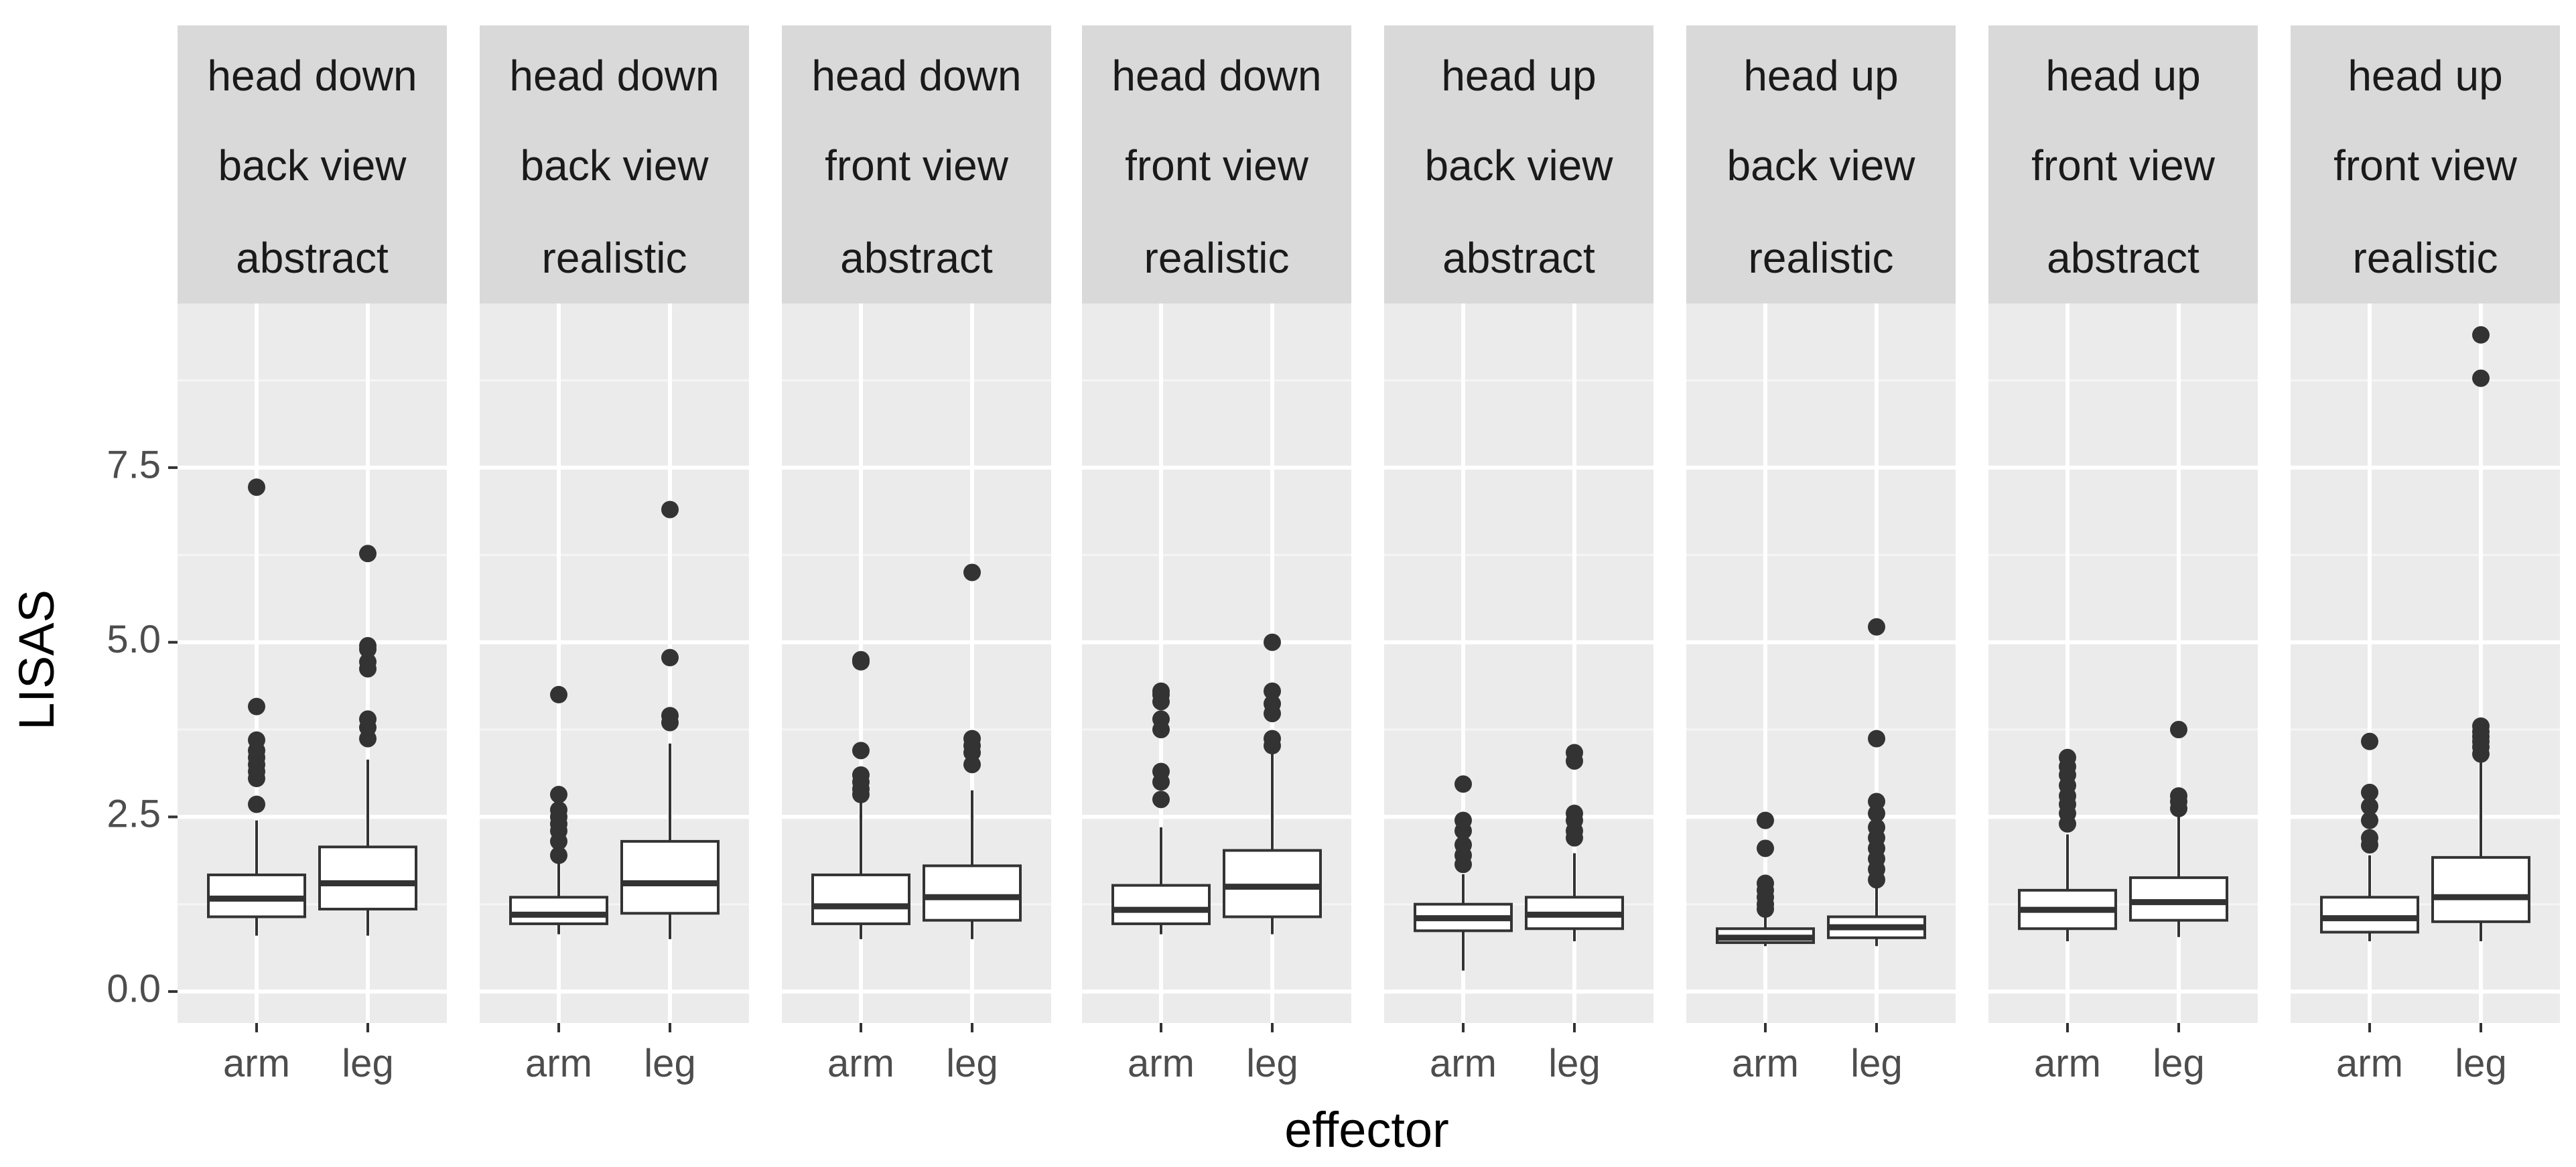 The image size is (2576, 1167). What do you see at coordinates (2123, 555) in the screenshot?
I see `facet-panel: head up front view abstract arm leg` at bounding box center [2123, 555].